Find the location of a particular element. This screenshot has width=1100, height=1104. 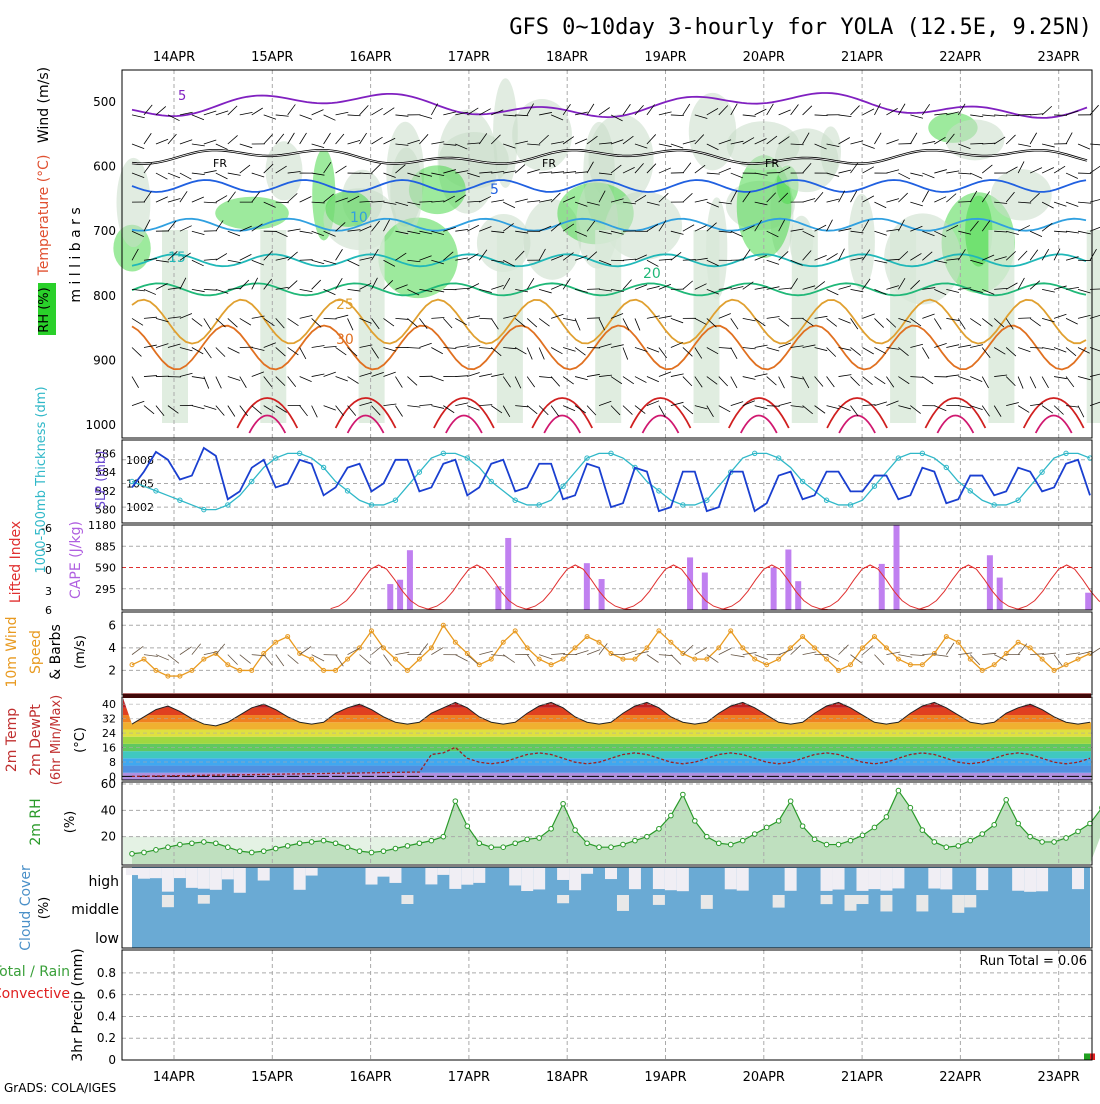

wind10m-label: 10m Wind is located at coordinates (12, 651).